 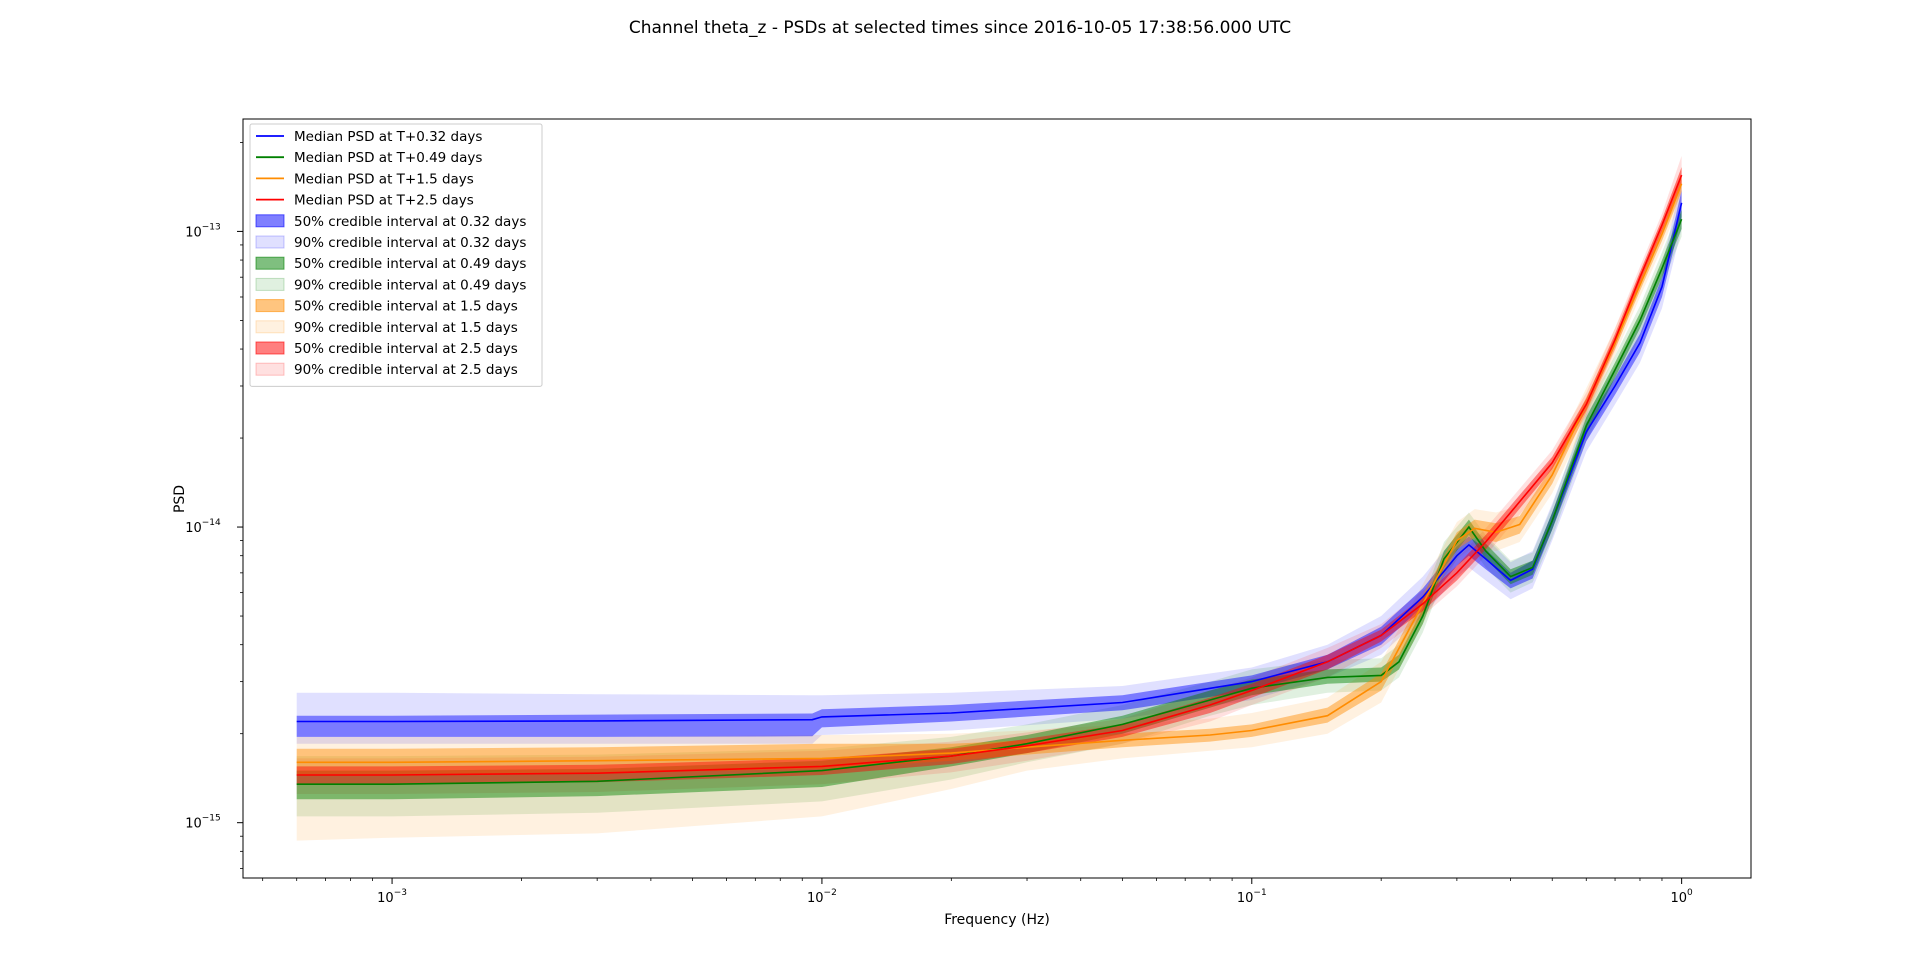 I want to click on legend-entry-median-2: Median PSD at T+1.5 days, so click(x=384, y=179).